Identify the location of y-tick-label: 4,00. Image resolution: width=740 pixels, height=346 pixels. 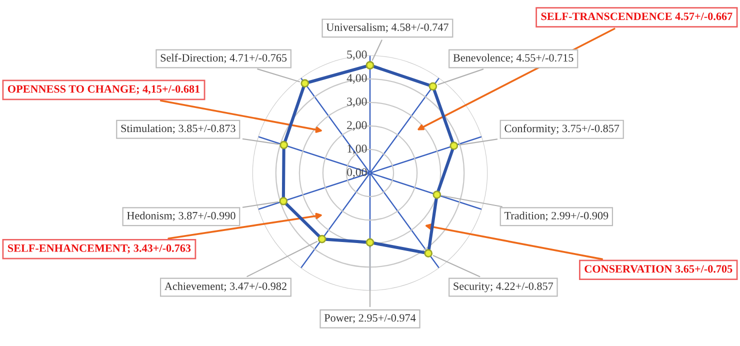
(356, 79).